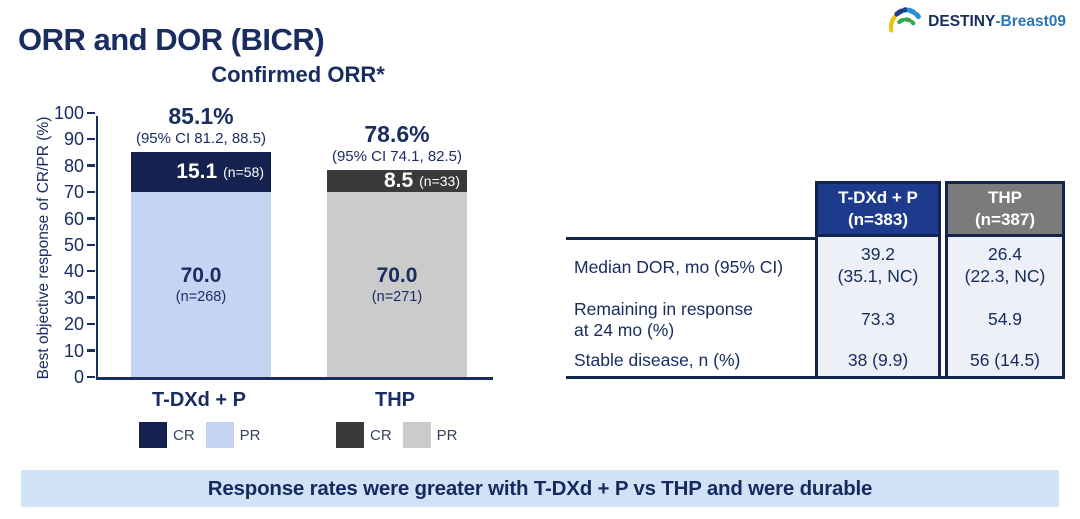  What do you see at coordinates (73, 350) in the screenshot?
I see `y-tick-label: 10` at bounding box center [73, 350].